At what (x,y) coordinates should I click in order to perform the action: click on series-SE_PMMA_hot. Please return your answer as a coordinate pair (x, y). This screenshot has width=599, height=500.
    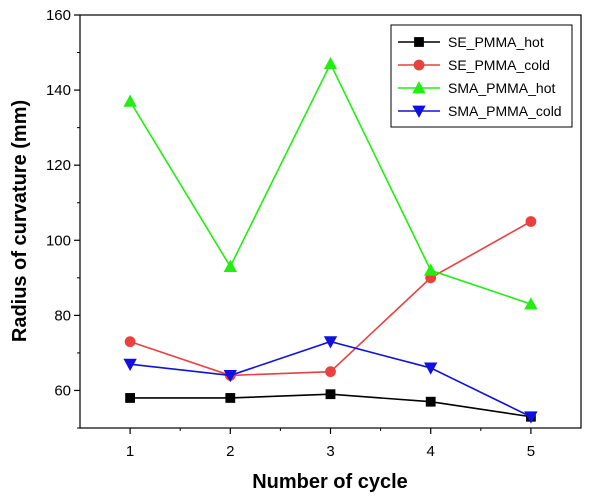
    Looking at the image, I should click on (330, 405).